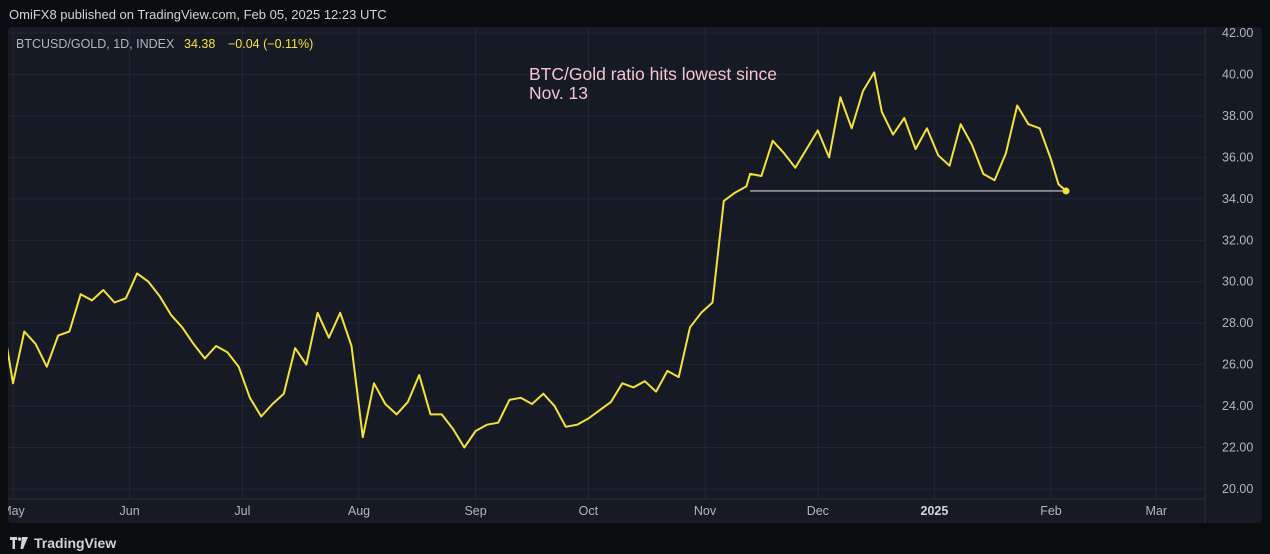 This screenshot has width=1270, height=554. I want to click on y-tick-label: 38.00, so click(1237, 116).